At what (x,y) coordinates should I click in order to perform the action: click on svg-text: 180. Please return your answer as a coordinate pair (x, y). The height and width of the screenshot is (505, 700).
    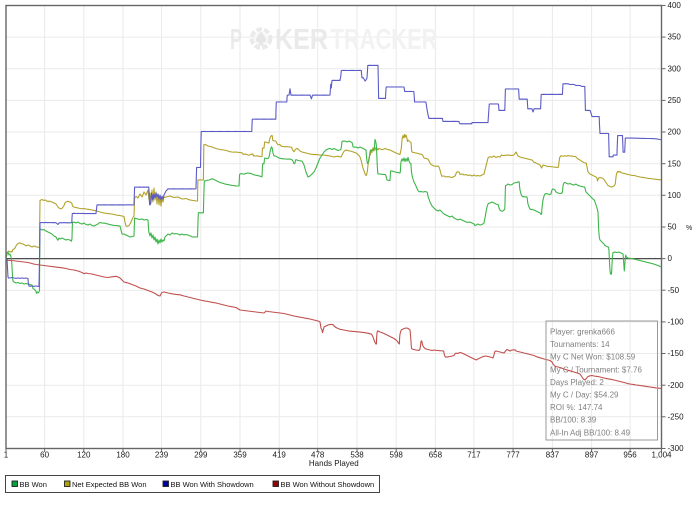
    Looking at the image, I should click on (123, 455).